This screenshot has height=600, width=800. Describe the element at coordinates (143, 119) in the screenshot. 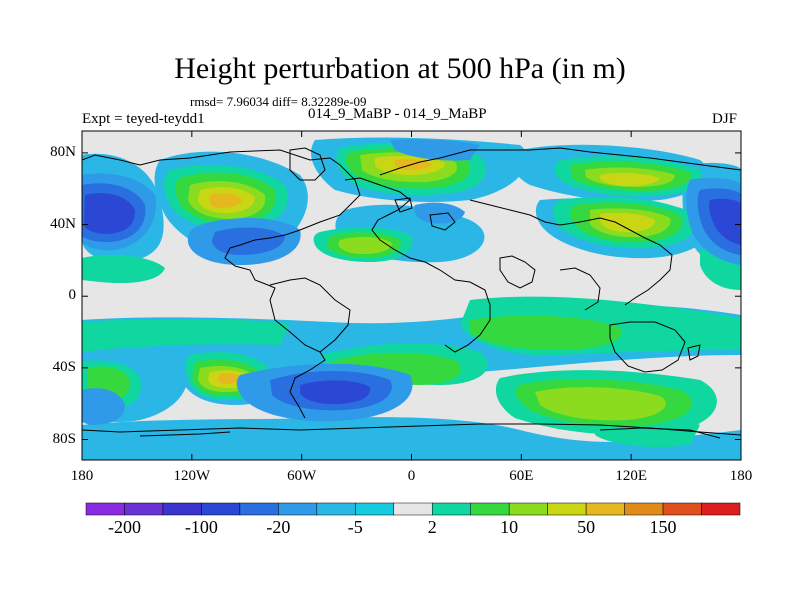

I see `experiment-label: Expt = teyed-teydd1` at that location.